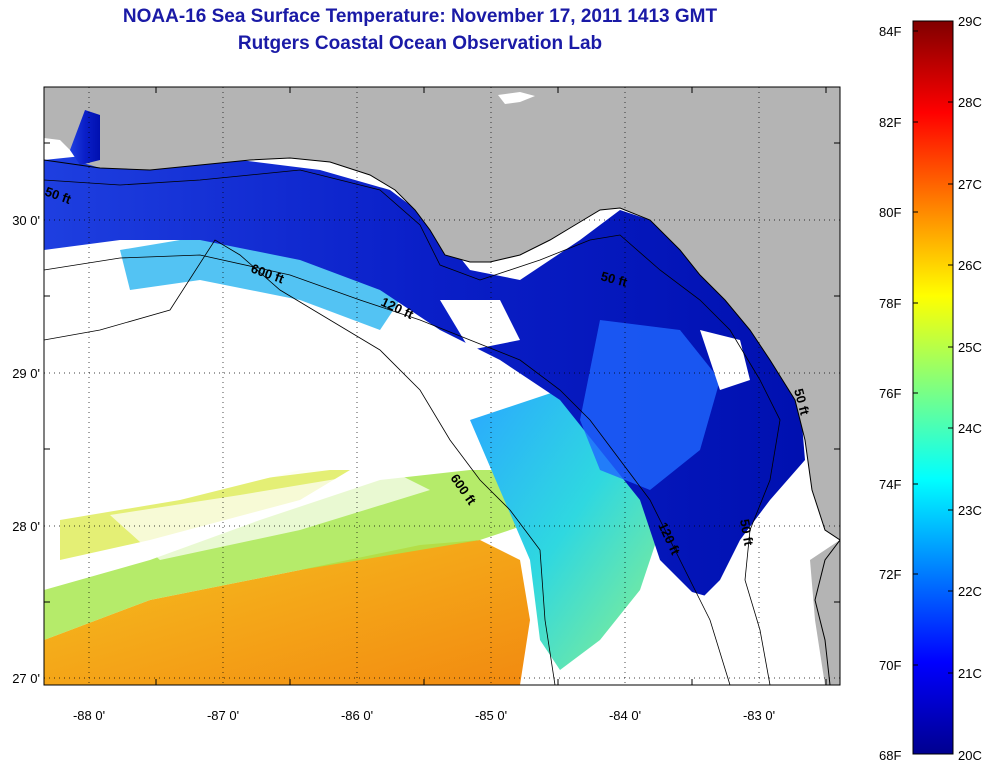 The height and width of the screenshot is (770, 992). Describe the element at coordinates (970, 755) in the screenshot. I see `colorbar-c-label: 20C` at that location.